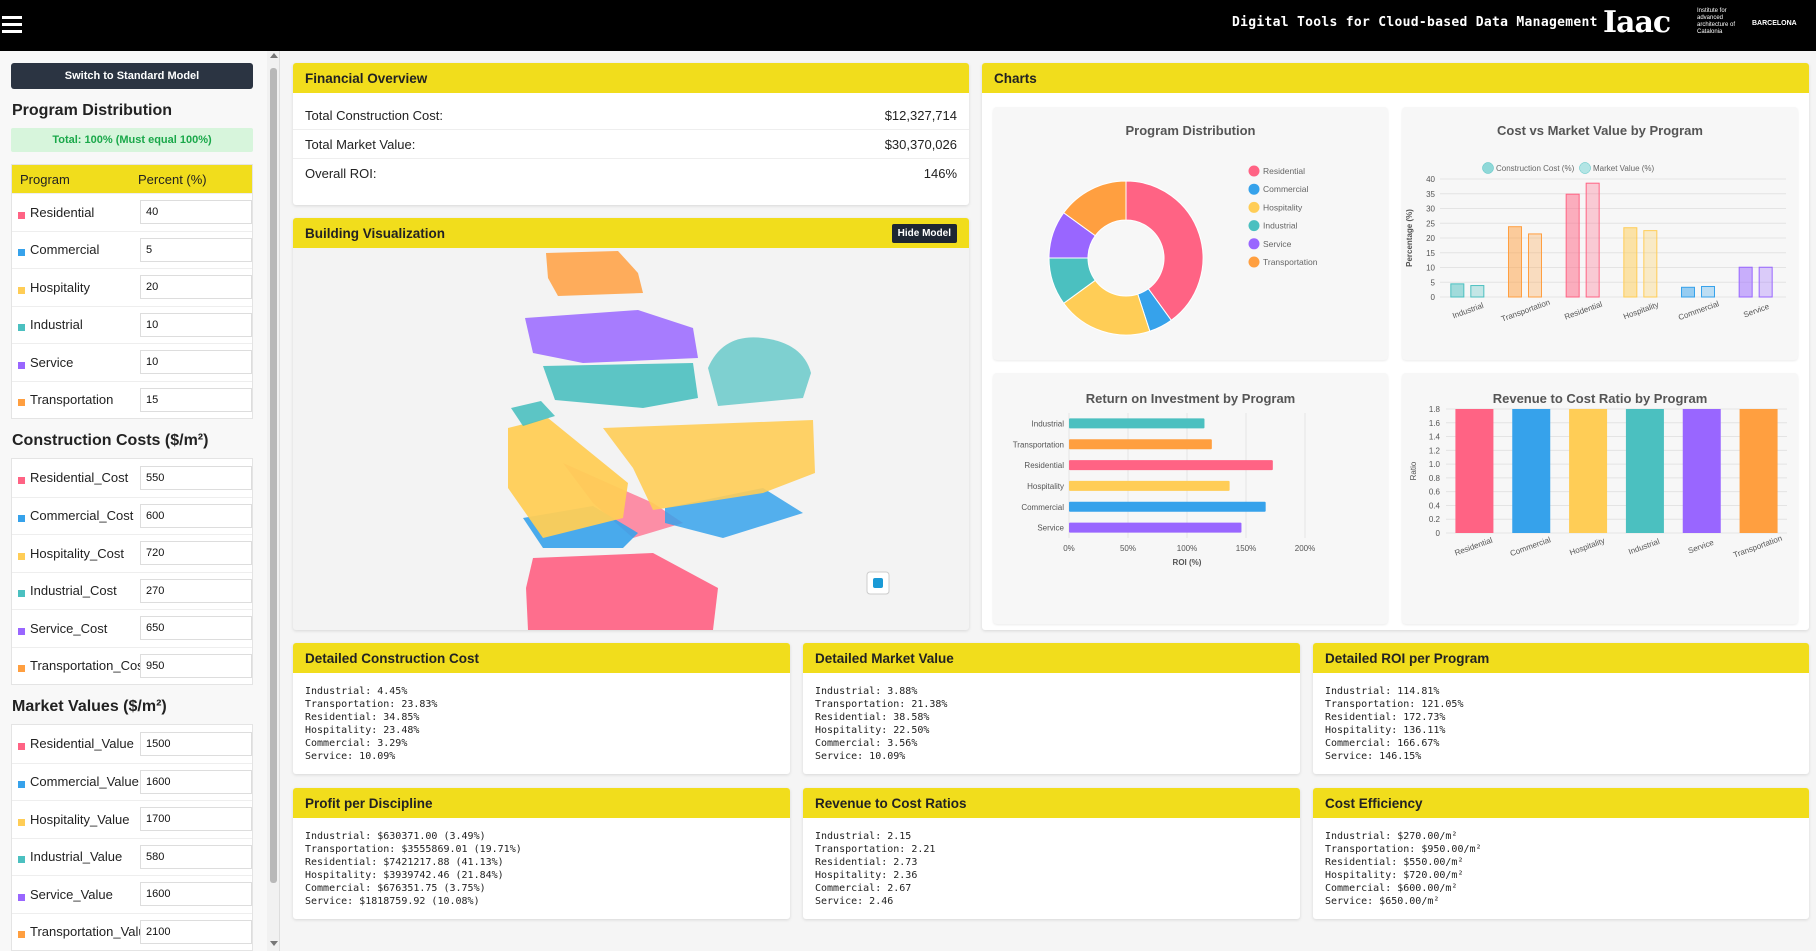 The height and width of the screenshot is (951, 1816). Describe the element at coordinates (631, 439) in the screenshot. I see `building-3d-model` at that location.